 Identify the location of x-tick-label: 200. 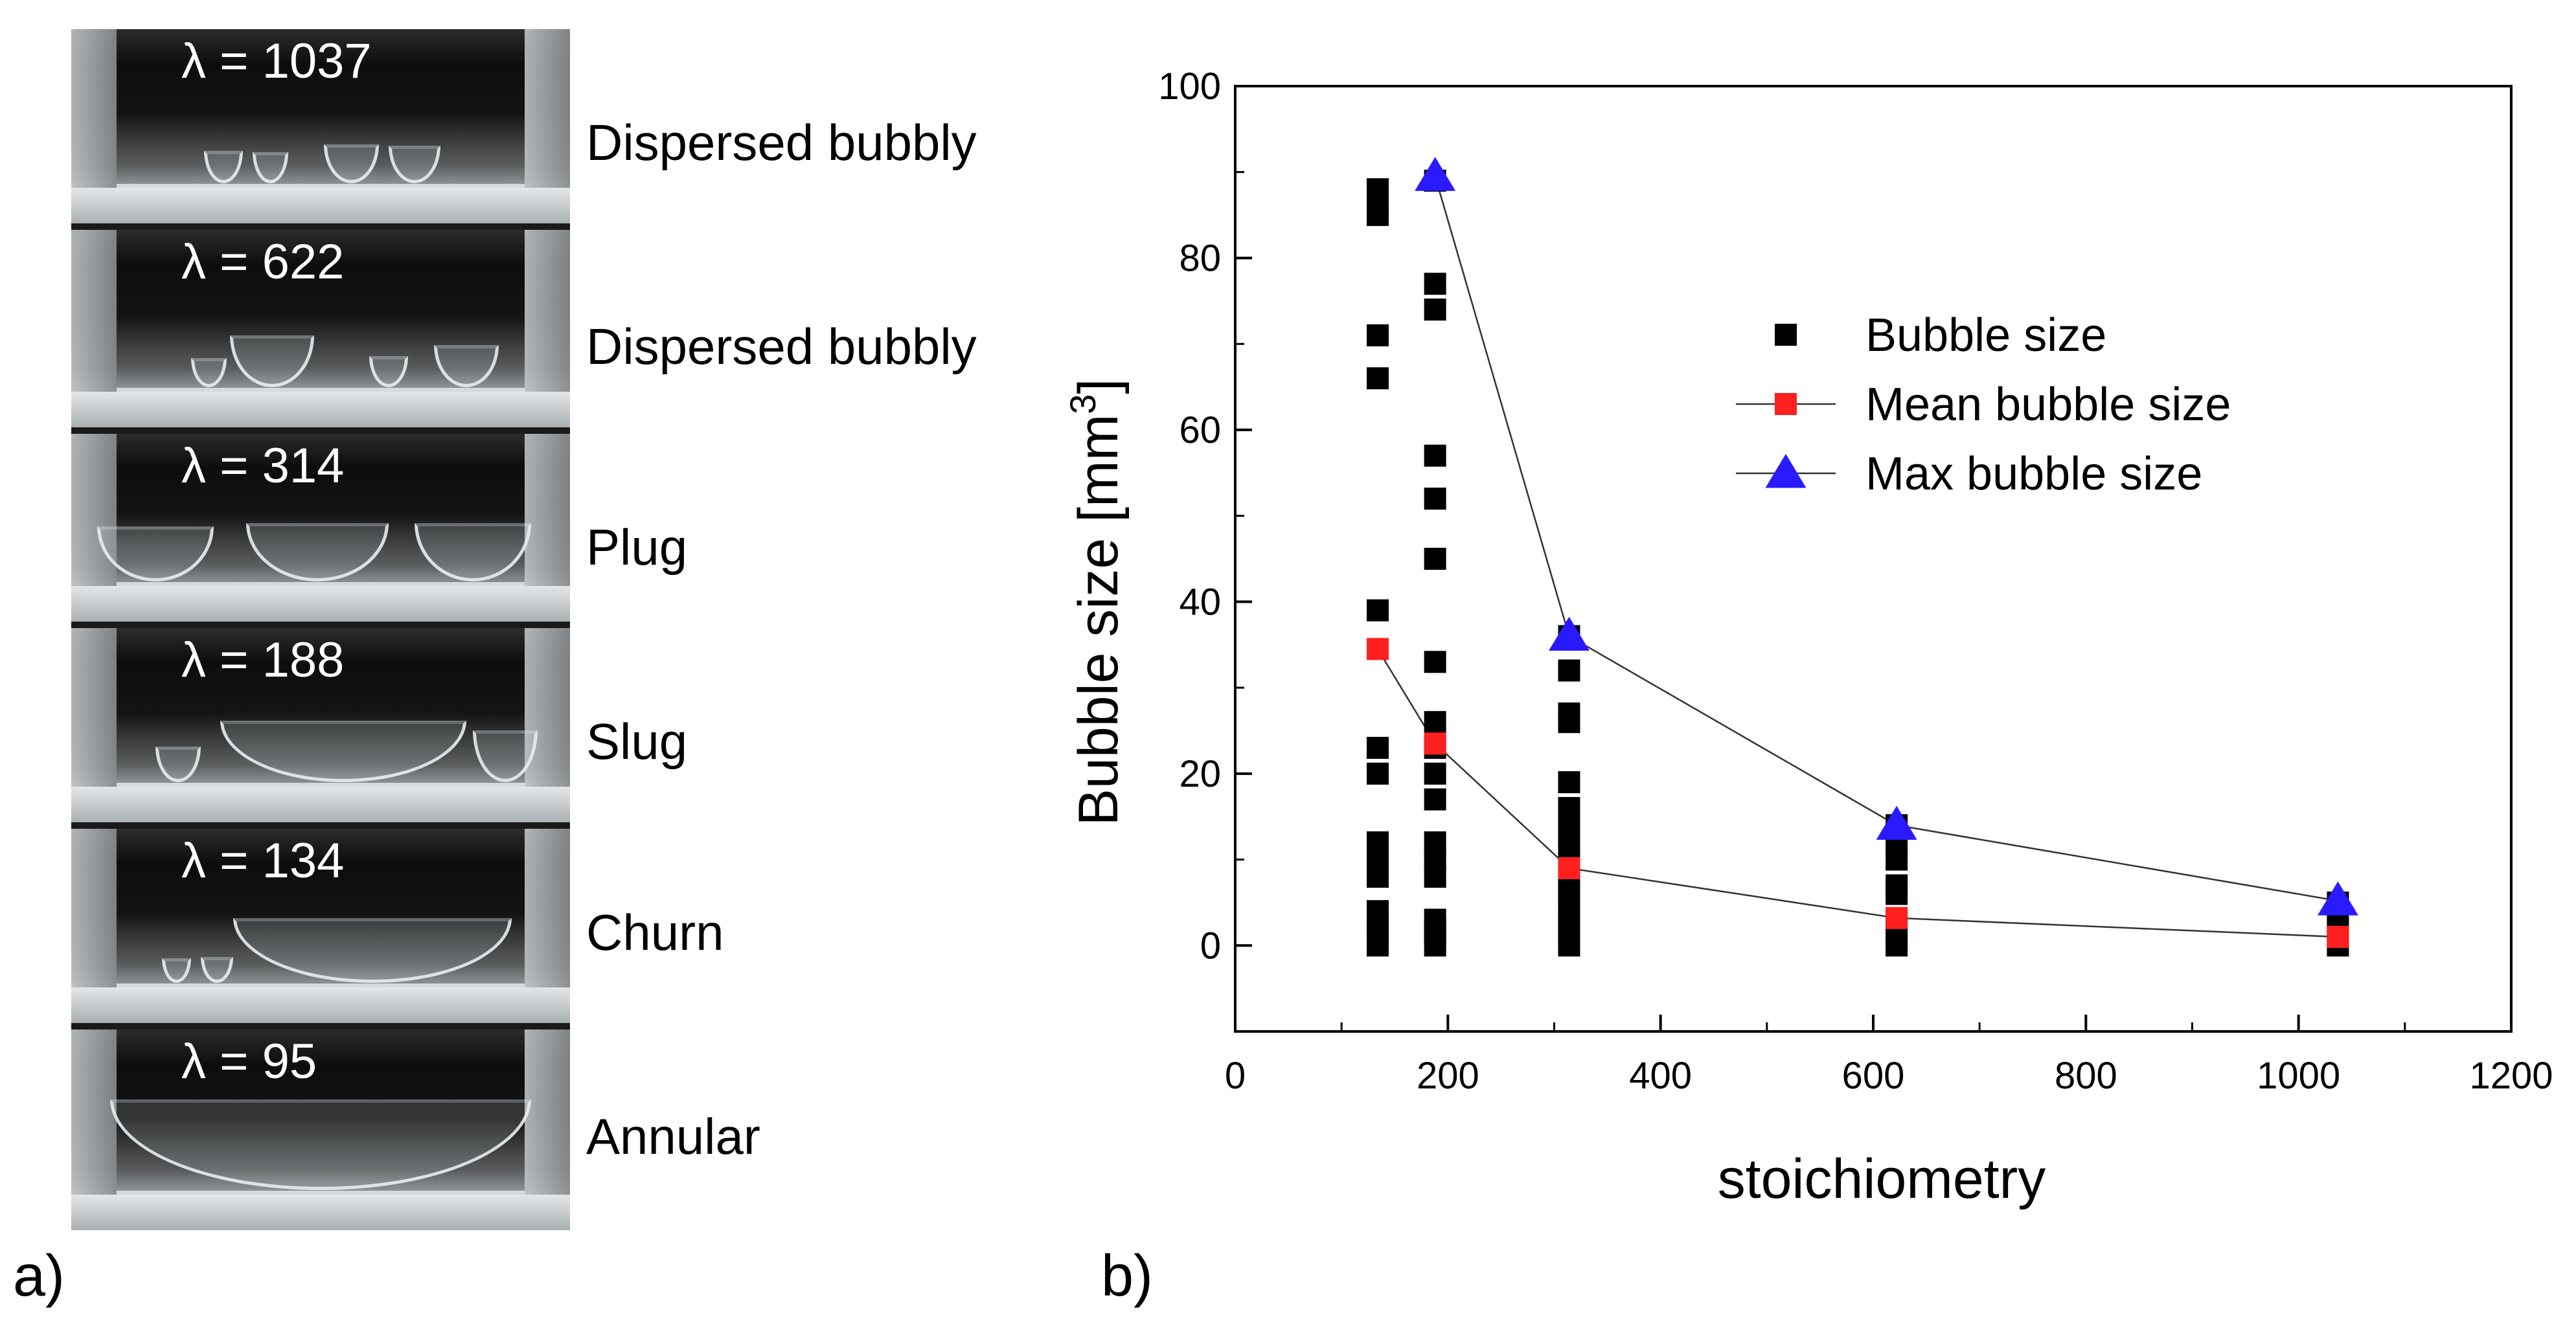
(1448, 1076).